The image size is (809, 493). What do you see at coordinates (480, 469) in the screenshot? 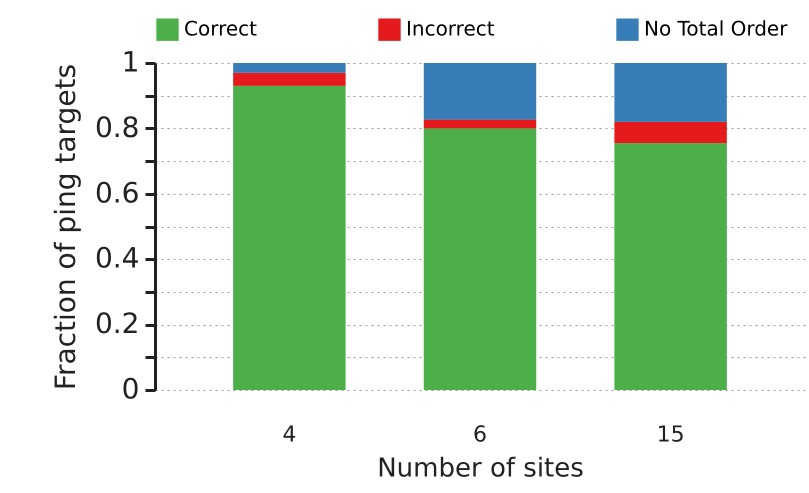
I see `x-axis-title: Number of sites` at bounding box center [480, 469].